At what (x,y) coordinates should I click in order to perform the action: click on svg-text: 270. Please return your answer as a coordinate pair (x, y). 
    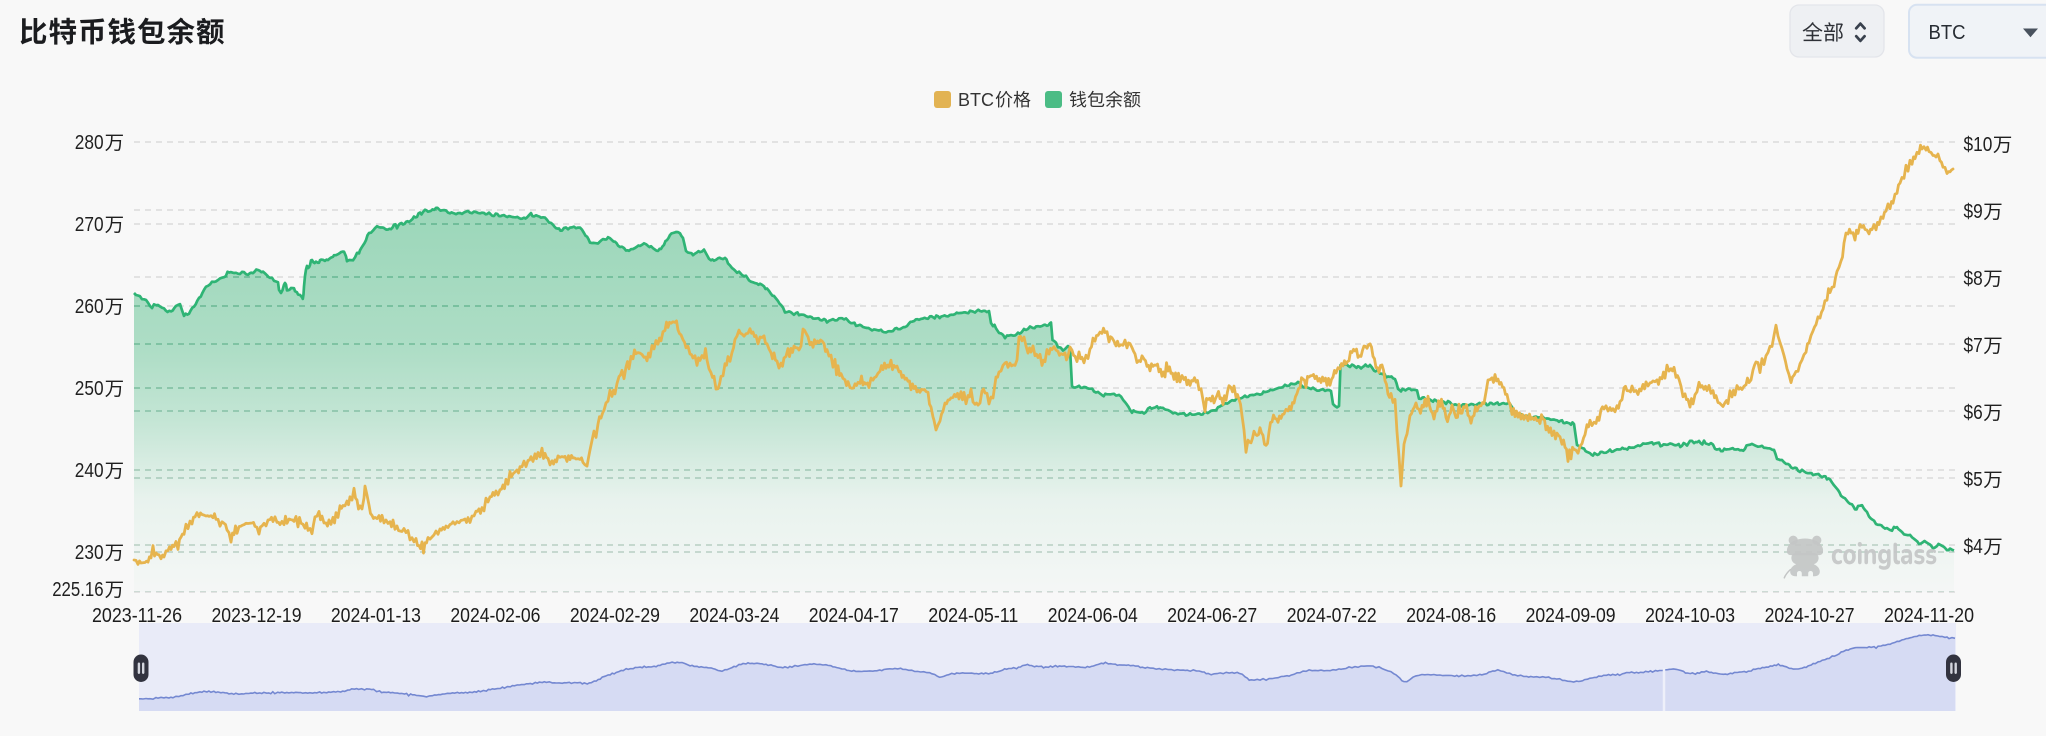
    Looking at the image, I should click on (89, 225).